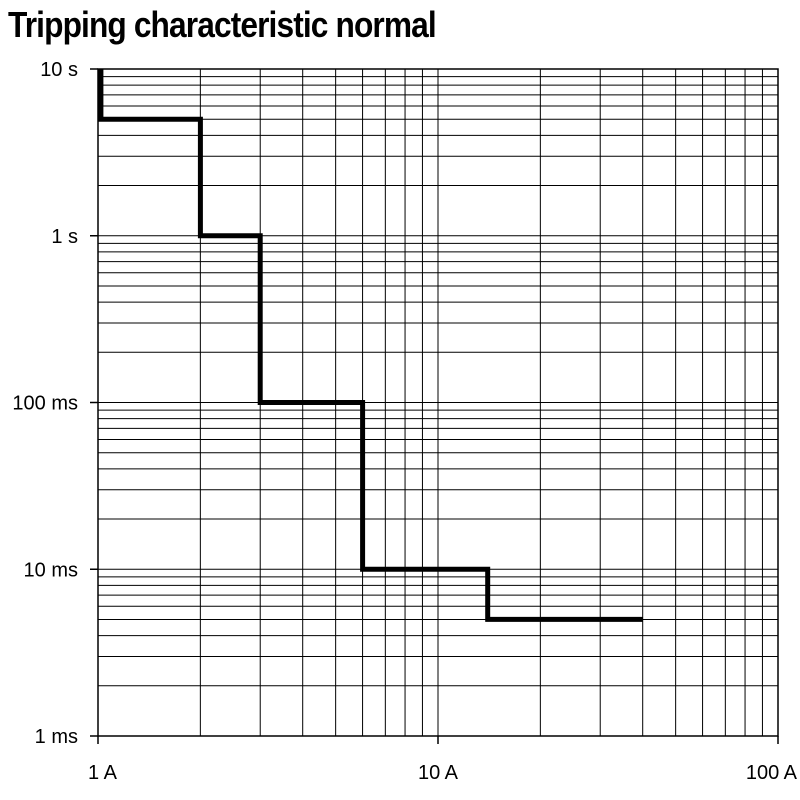 This screenshot has height=800, width=800. Describe the element at coordinates (45, 404) in the screenshot. I see `y-tick-label: 100 ms` at that location.